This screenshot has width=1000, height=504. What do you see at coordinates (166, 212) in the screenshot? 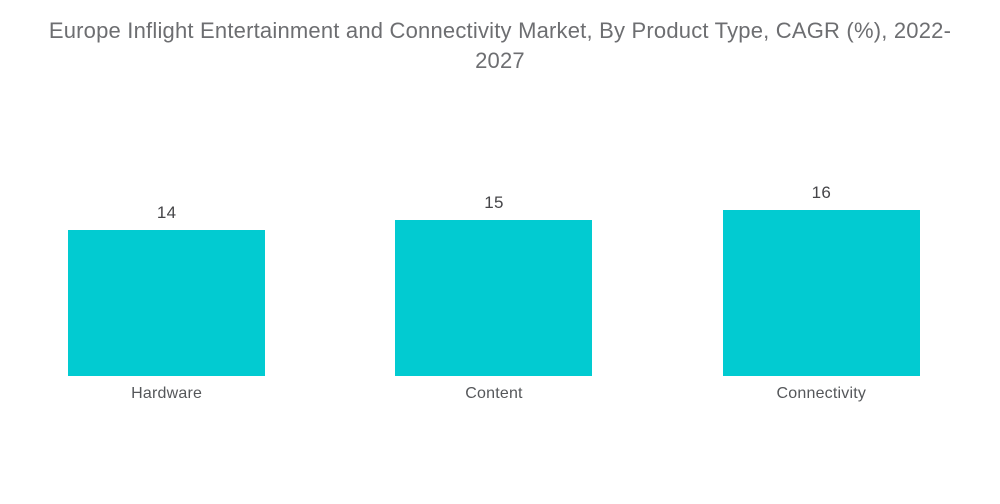
I see `bar-value-label-hardware: 14` at bounding box center [166, 212].